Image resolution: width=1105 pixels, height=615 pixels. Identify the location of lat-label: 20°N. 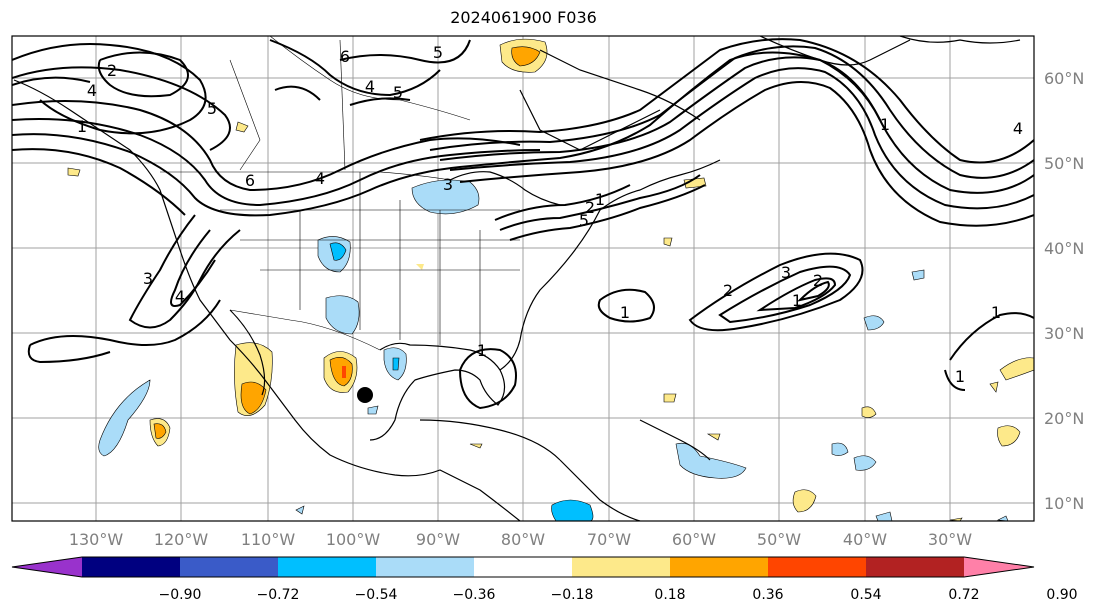
(1064, 418).